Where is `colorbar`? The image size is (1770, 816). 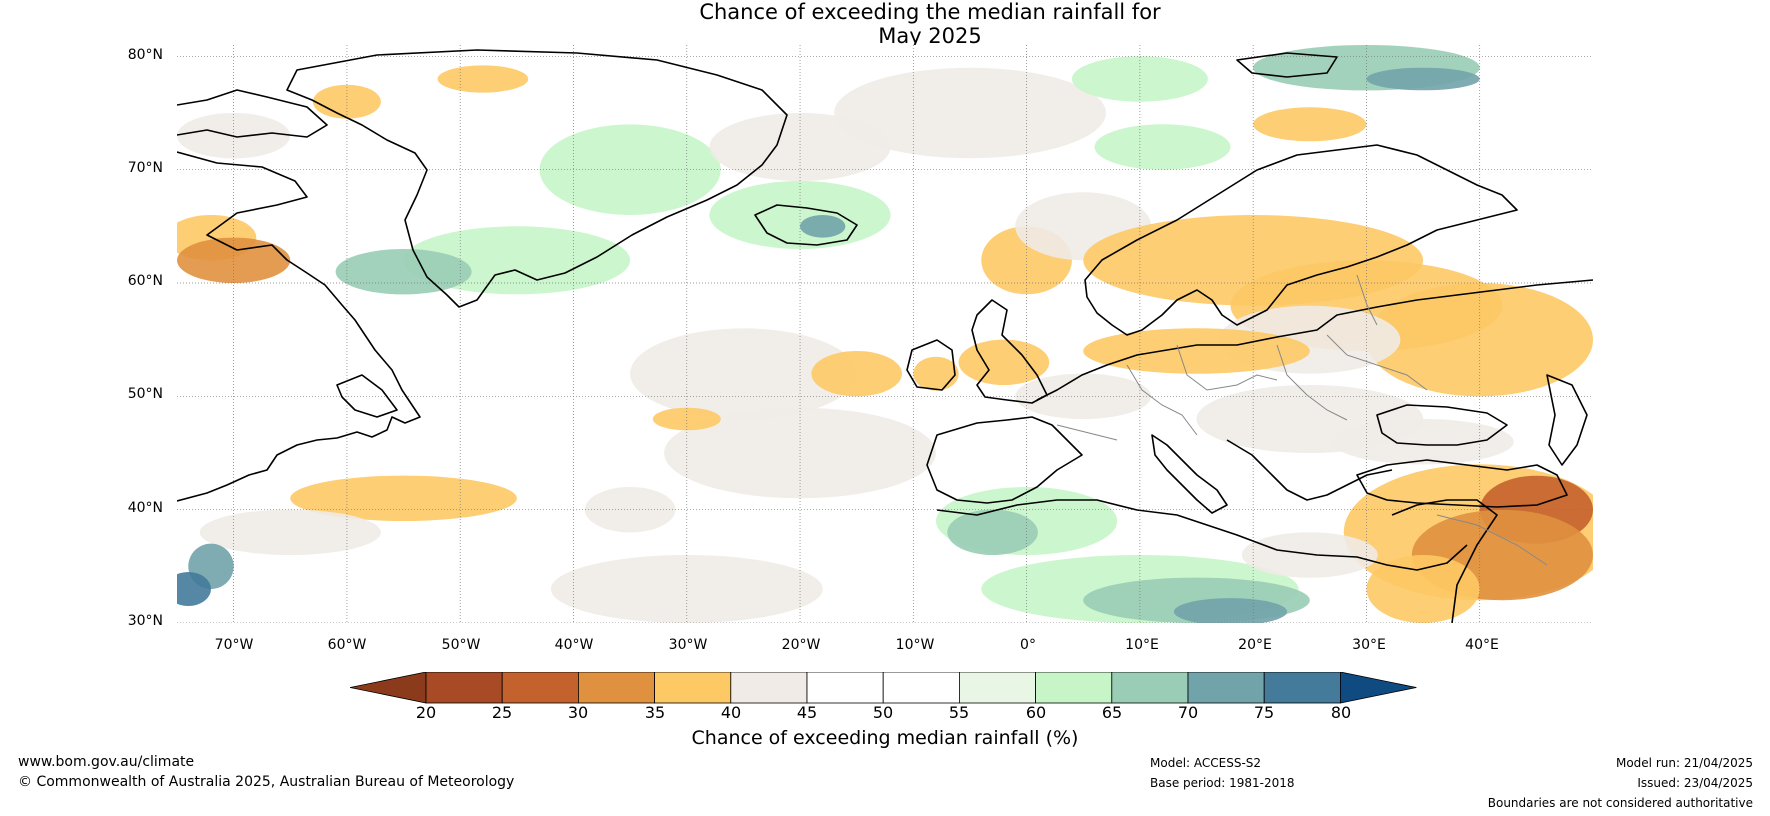
colorbar is located at coordinates (883, 688).